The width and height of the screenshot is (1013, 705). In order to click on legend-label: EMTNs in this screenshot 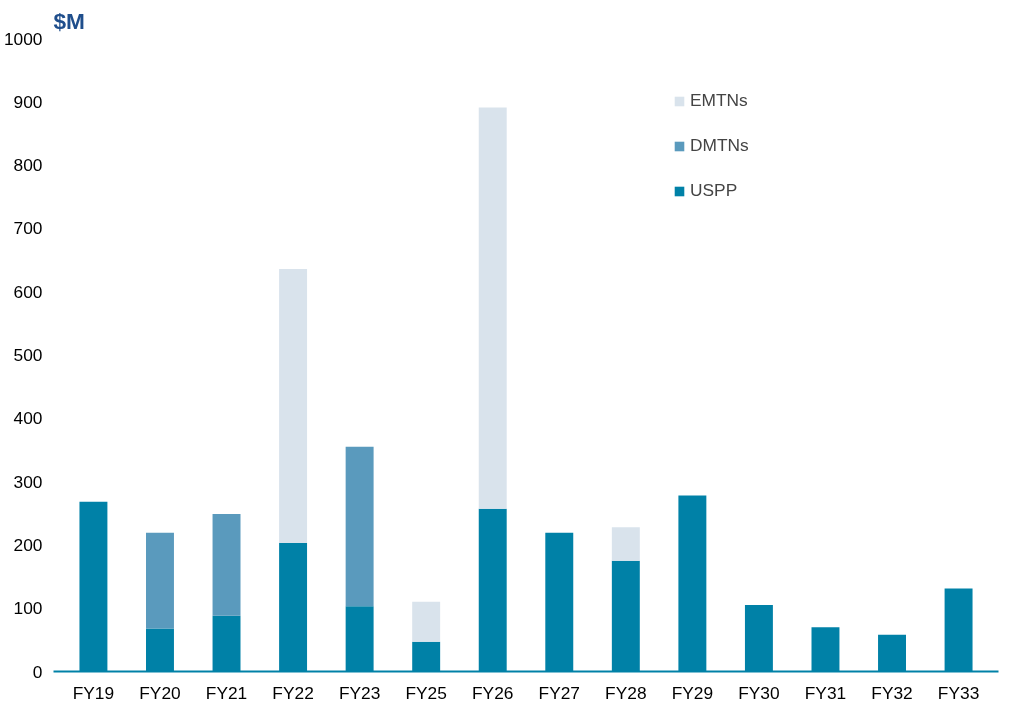, I will do `click(719, 100)`.